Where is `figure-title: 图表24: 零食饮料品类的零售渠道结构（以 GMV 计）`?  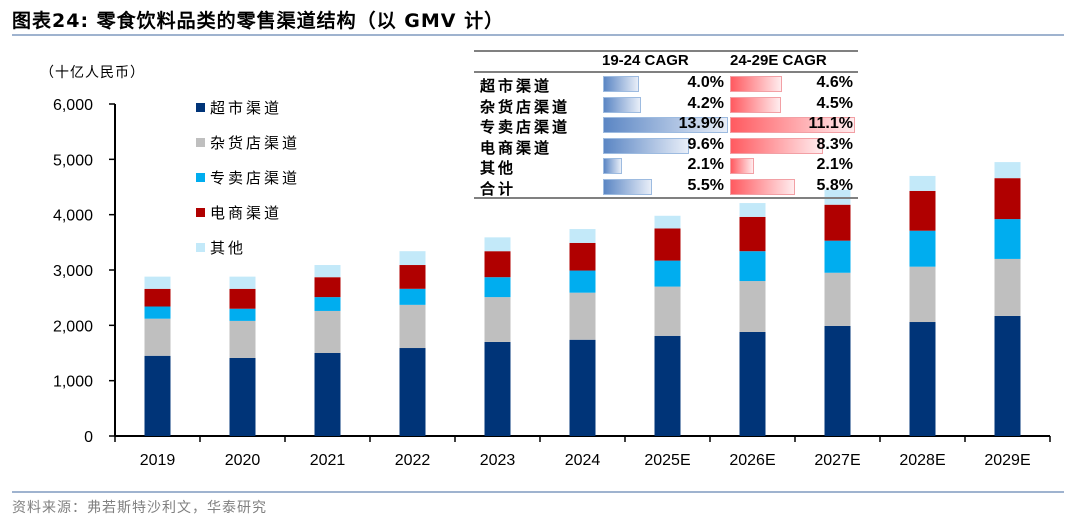
figure-title: 图表24: 零食饮料品类的零售渠道结构（以 GMV 计） is located at coordinates (258, 21).